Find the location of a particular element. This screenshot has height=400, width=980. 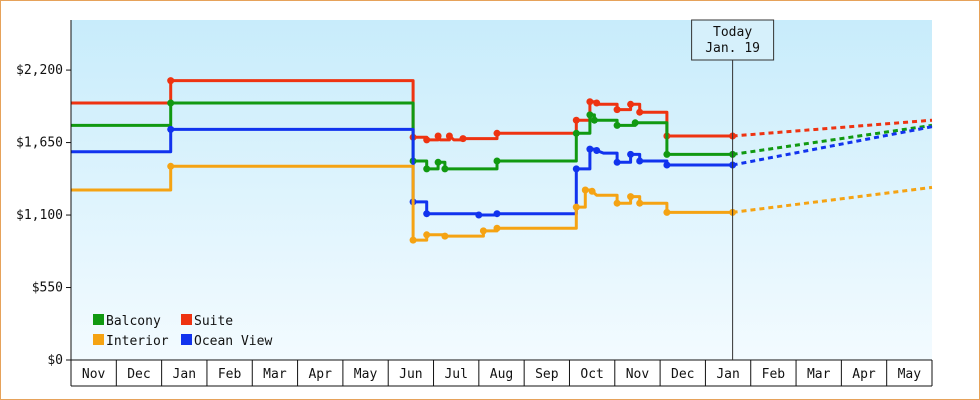

series-forecast-suite is located at coordinates (832, 128).